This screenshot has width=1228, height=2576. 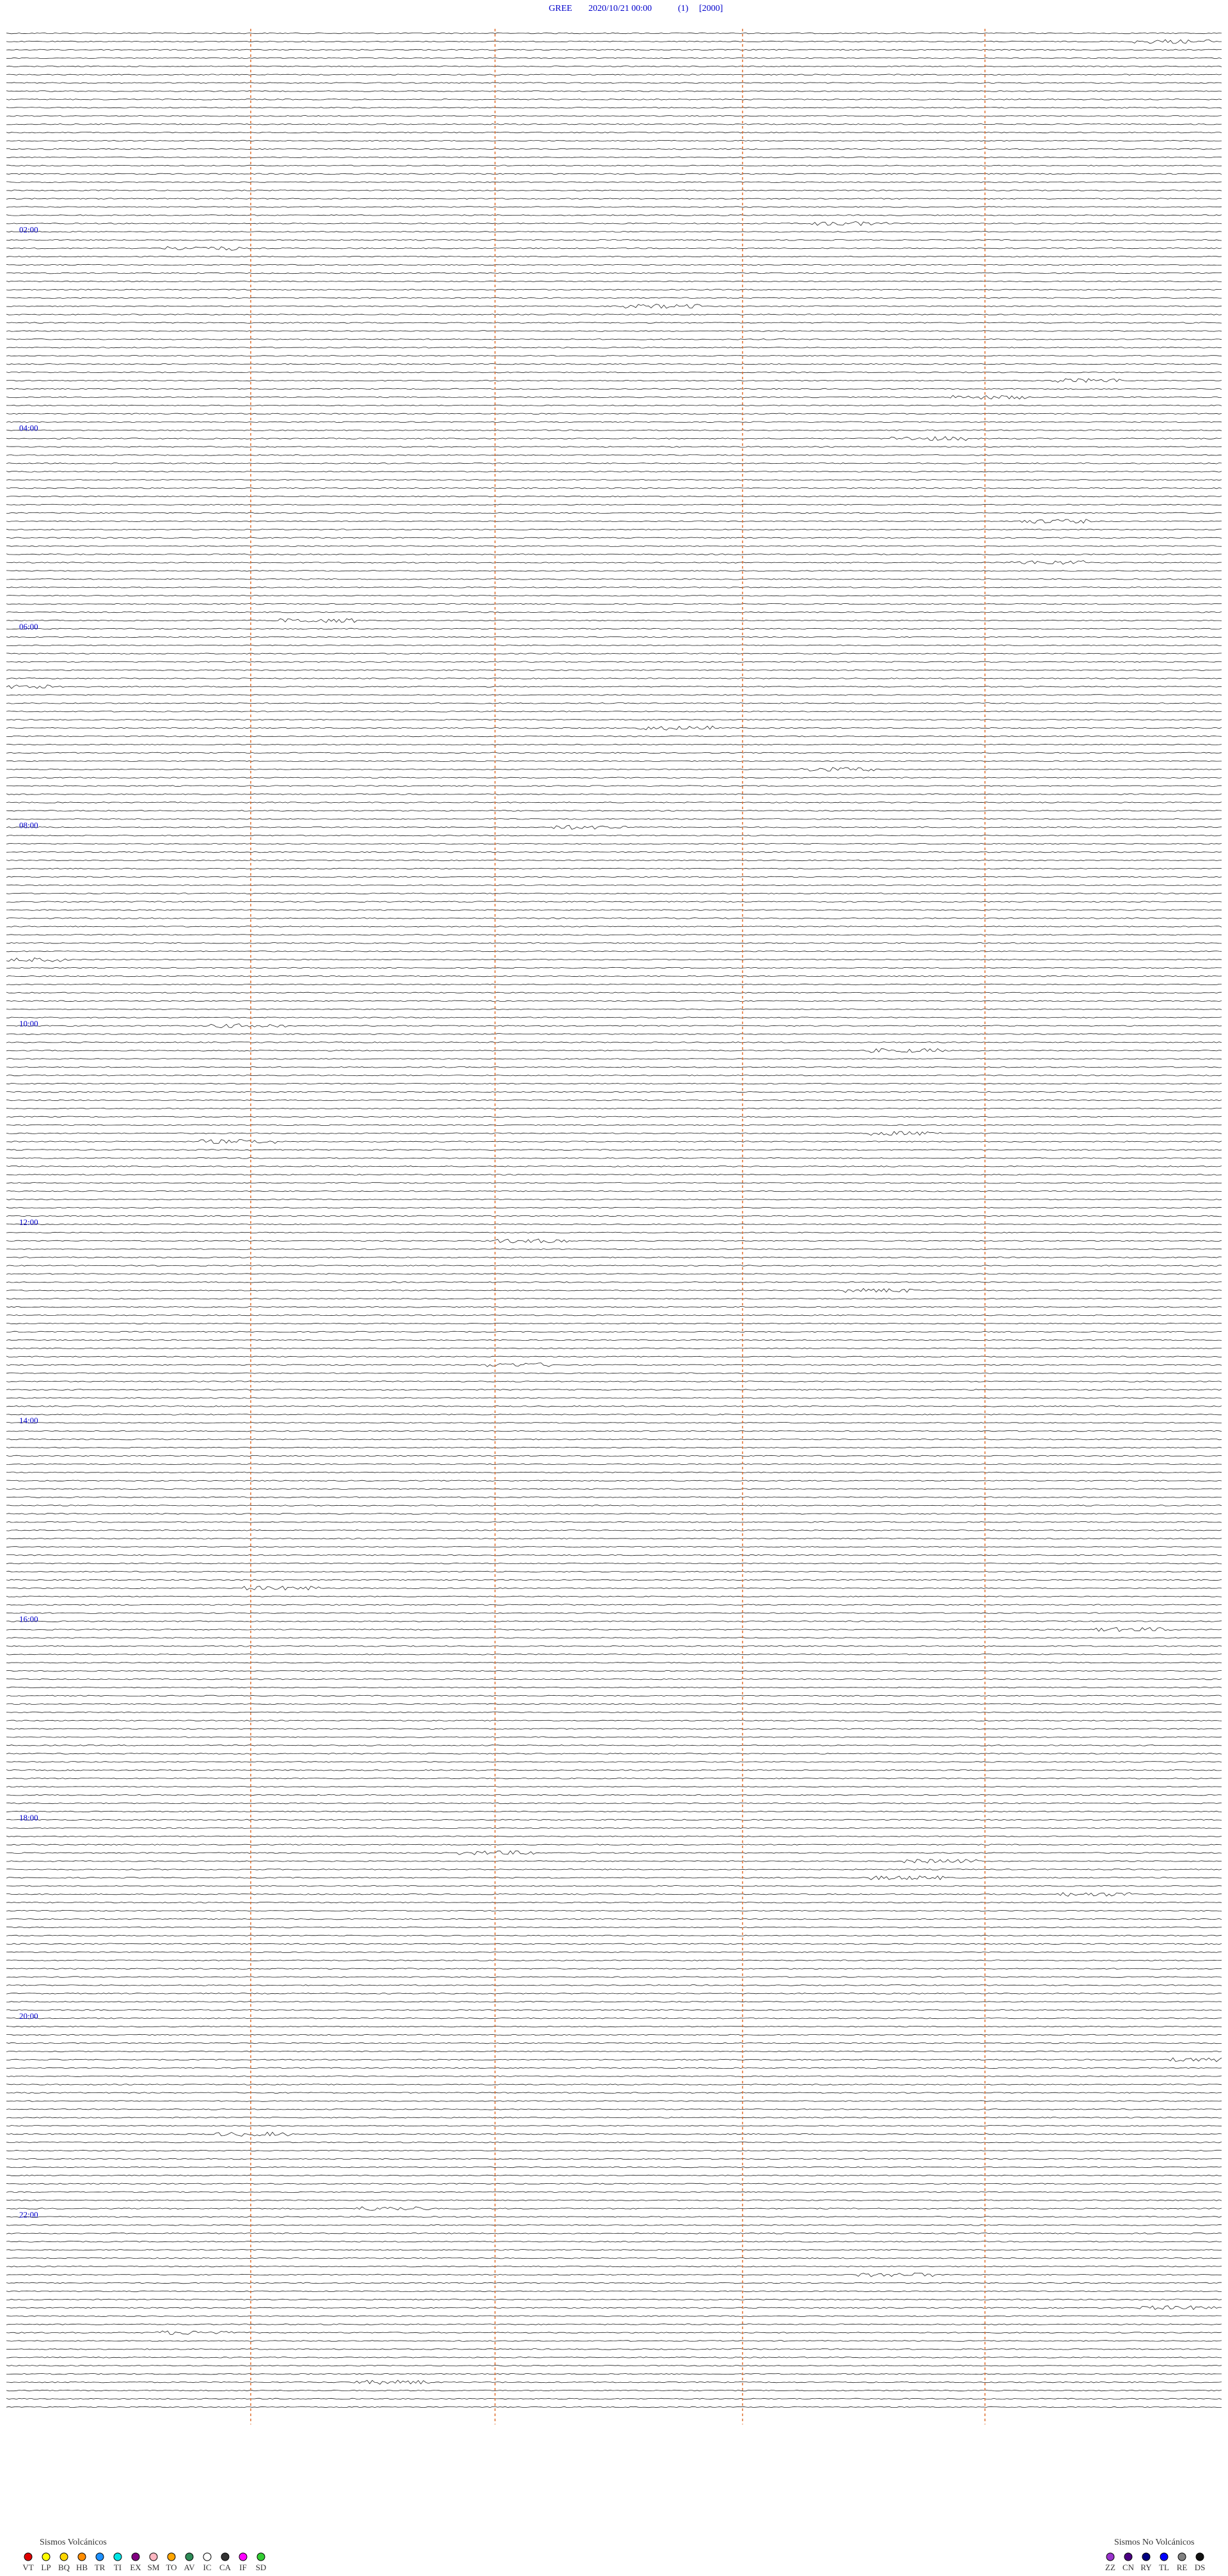 I want to click on legend-code: SM, so click(x=154, y=2567).